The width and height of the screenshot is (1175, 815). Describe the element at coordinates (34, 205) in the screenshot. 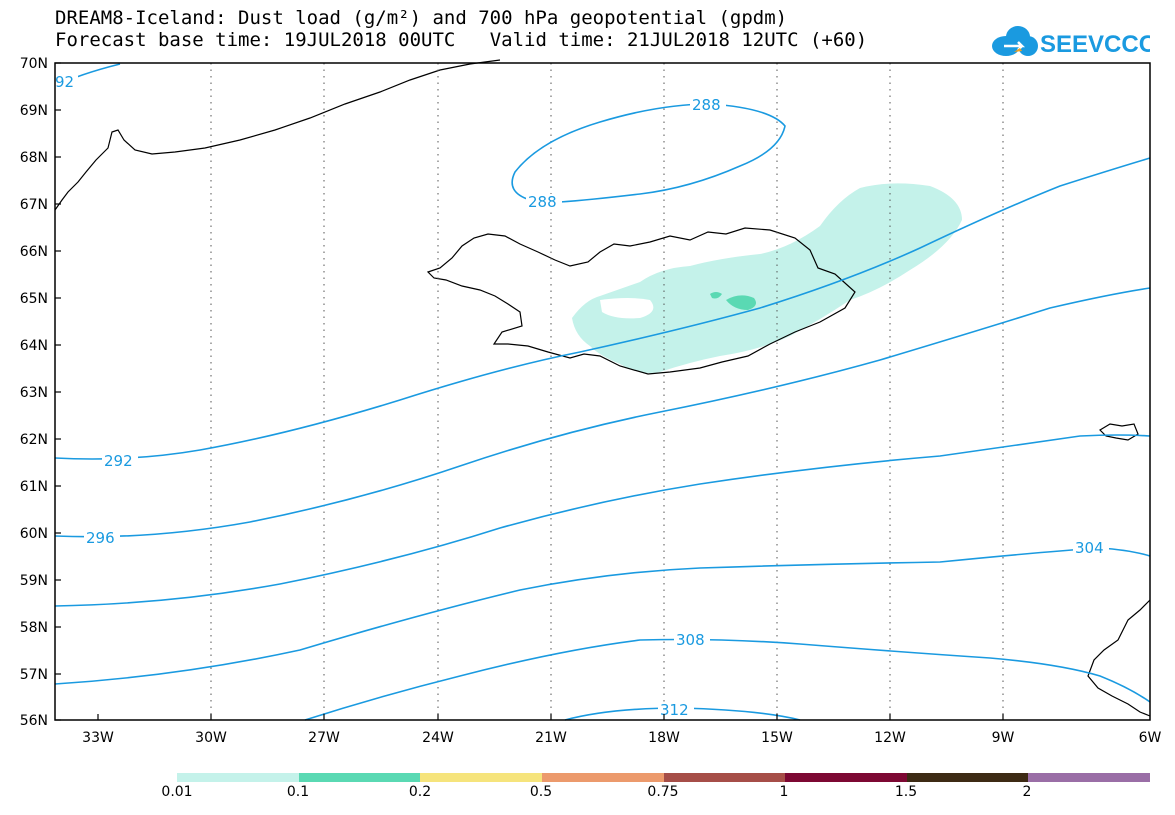

I see `lat-label: 67N` at that location.